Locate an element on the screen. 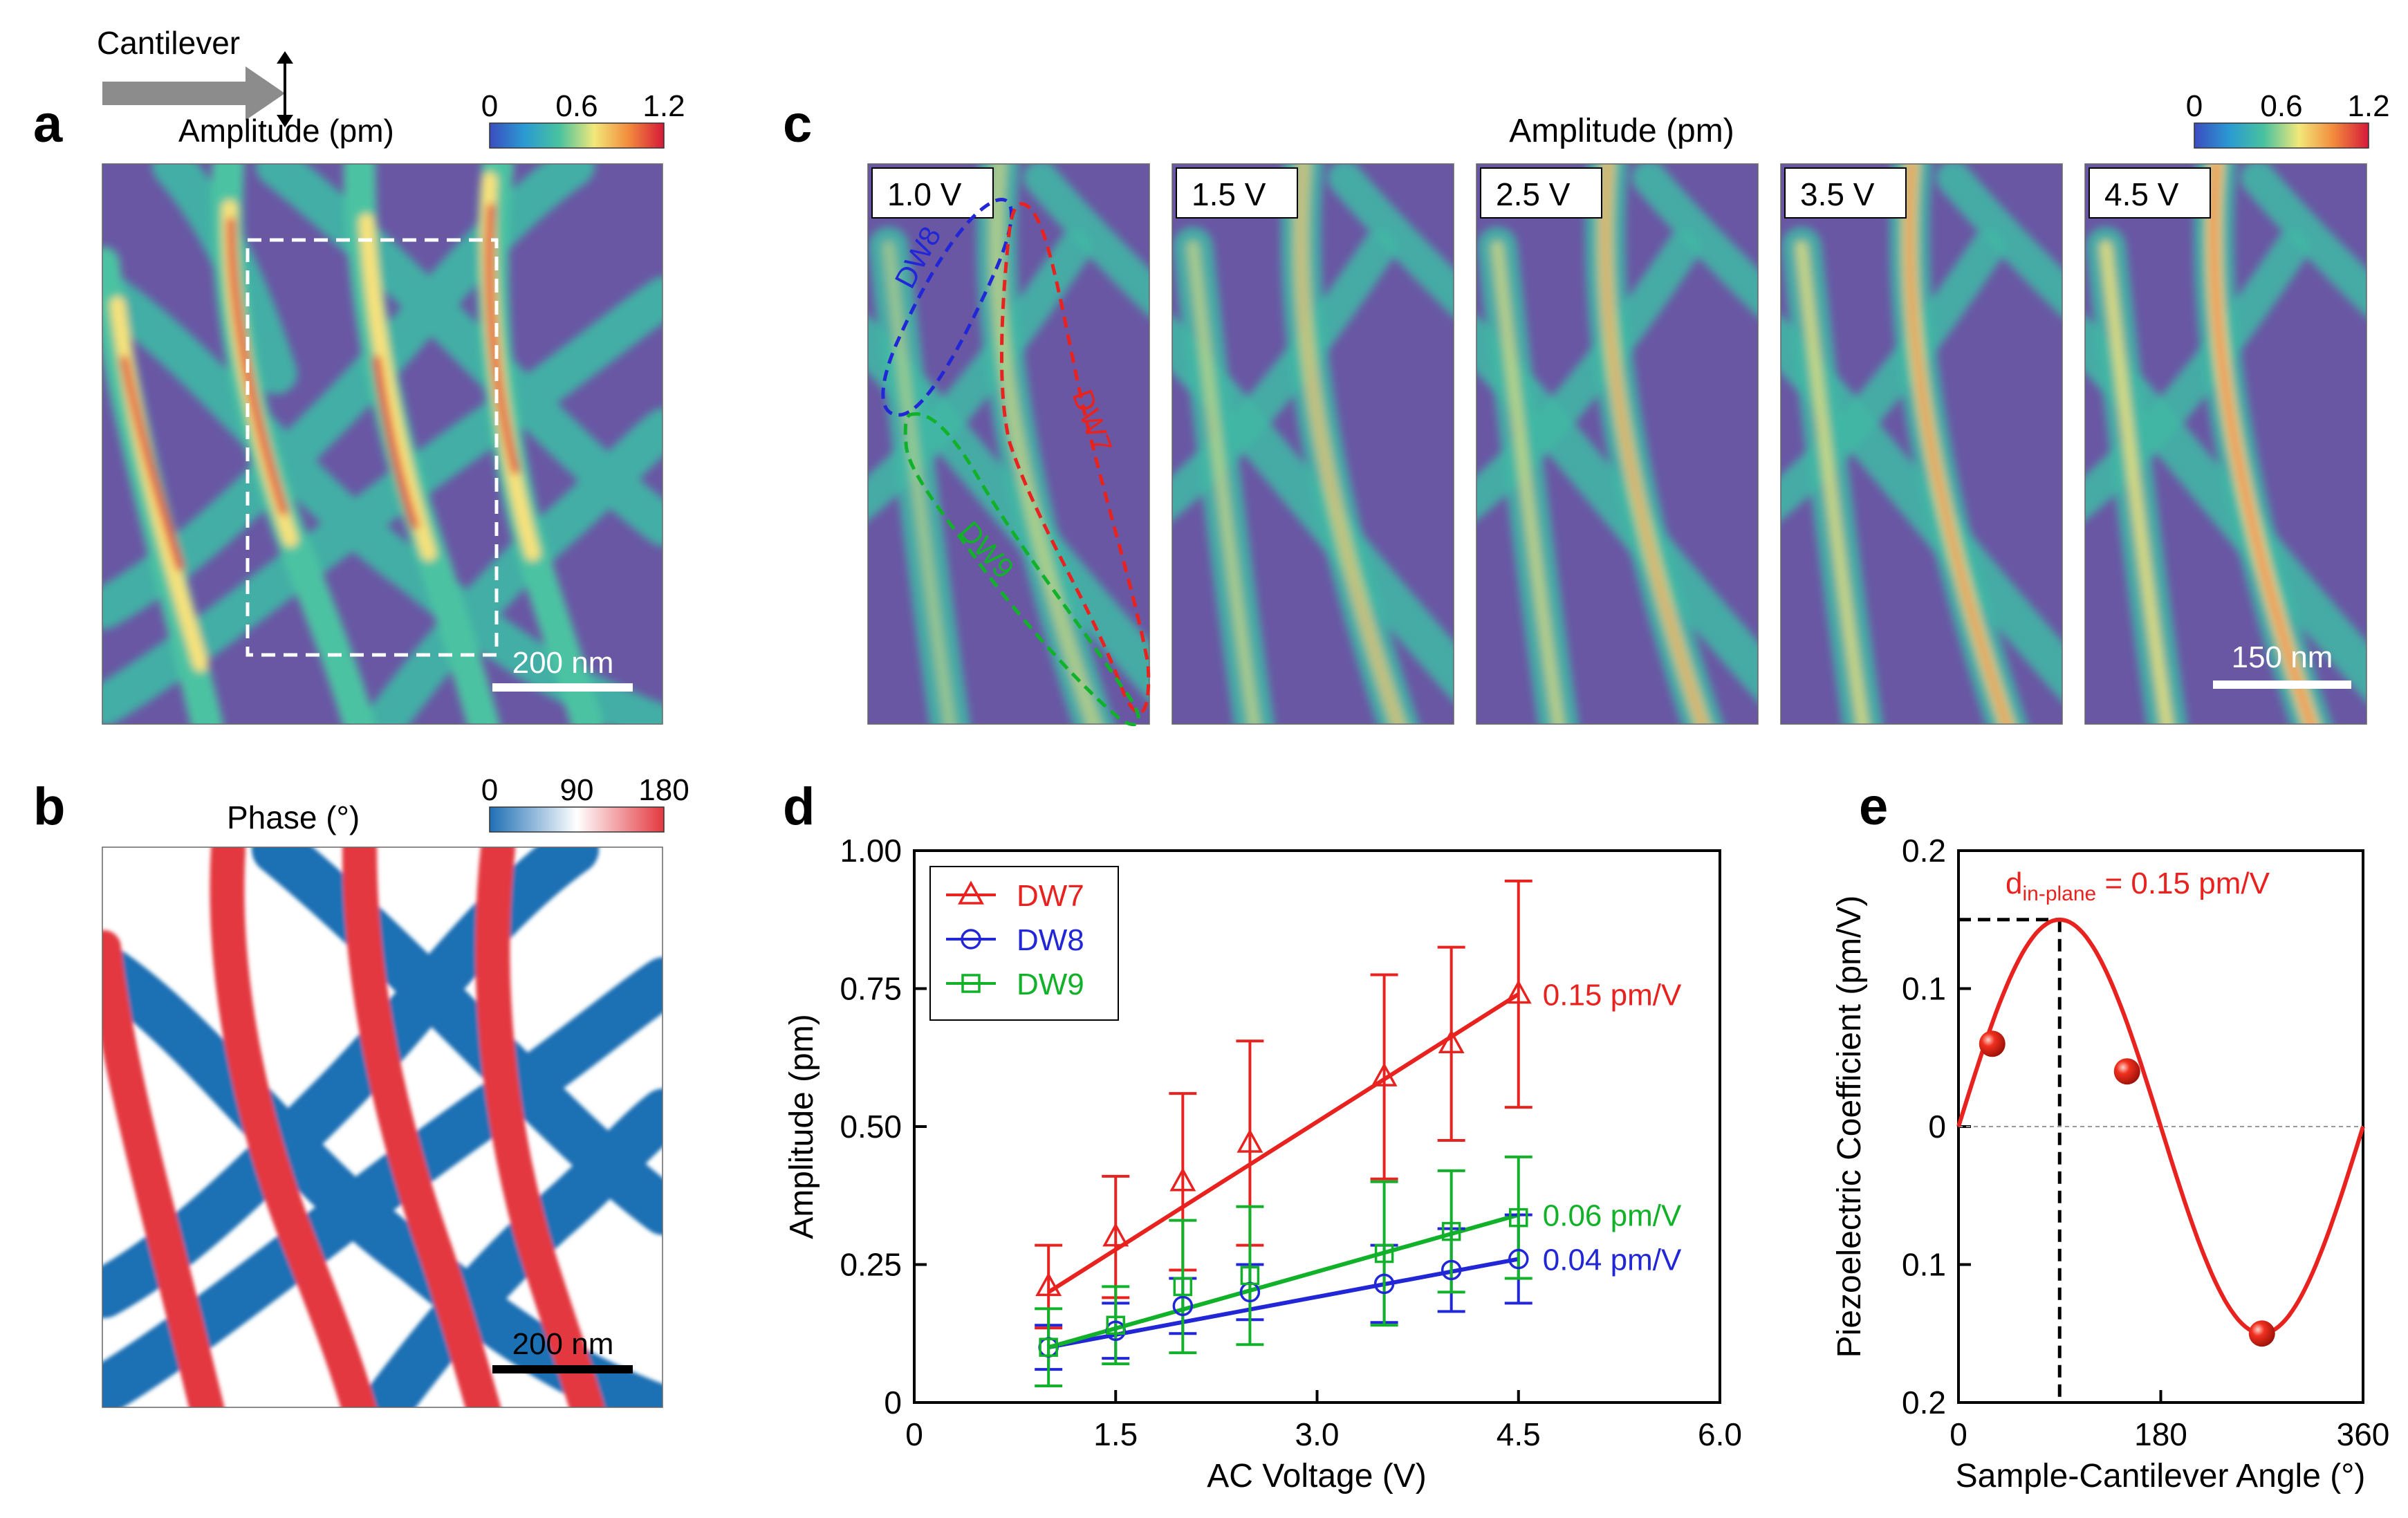 Image resolution: width=2408 pixels, height=1518 pixels. panel-label-b: b is located at coordinates (49, 806).